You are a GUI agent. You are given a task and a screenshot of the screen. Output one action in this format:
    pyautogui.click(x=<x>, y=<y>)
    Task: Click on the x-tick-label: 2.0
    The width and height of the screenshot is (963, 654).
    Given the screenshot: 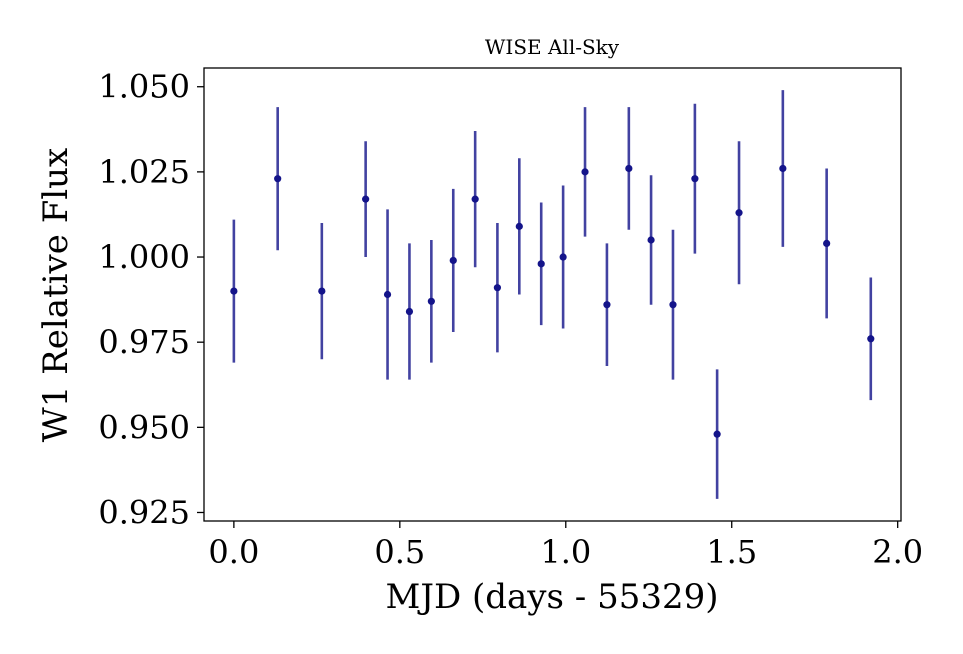 What is the action you would take?
    pyautogui.click(x=897, y=552)
    